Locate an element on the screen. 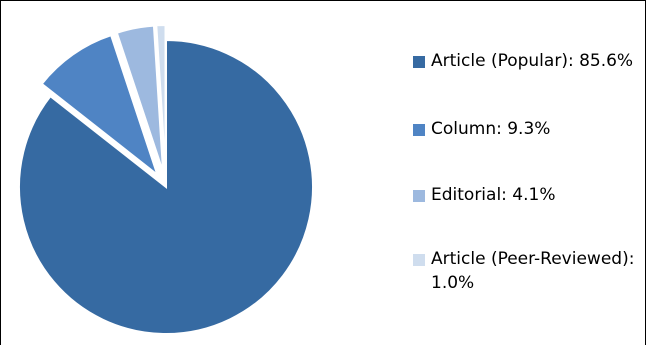 This screenshot has width=646, height=346. pie-slice-editorial is located at coordinates (140, 98).